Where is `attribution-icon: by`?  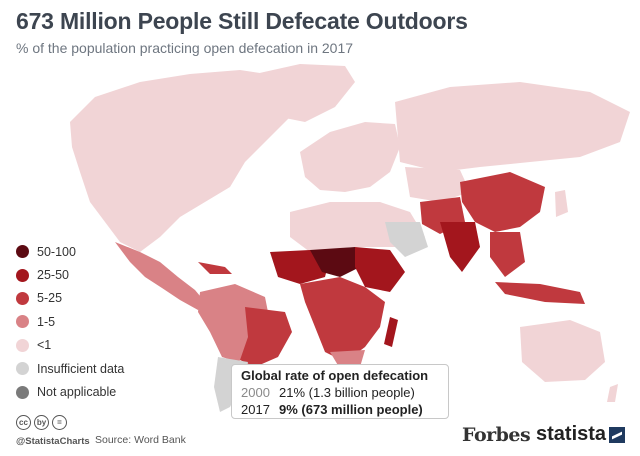 attribution-icon: by is located at coordinates (41, 422).